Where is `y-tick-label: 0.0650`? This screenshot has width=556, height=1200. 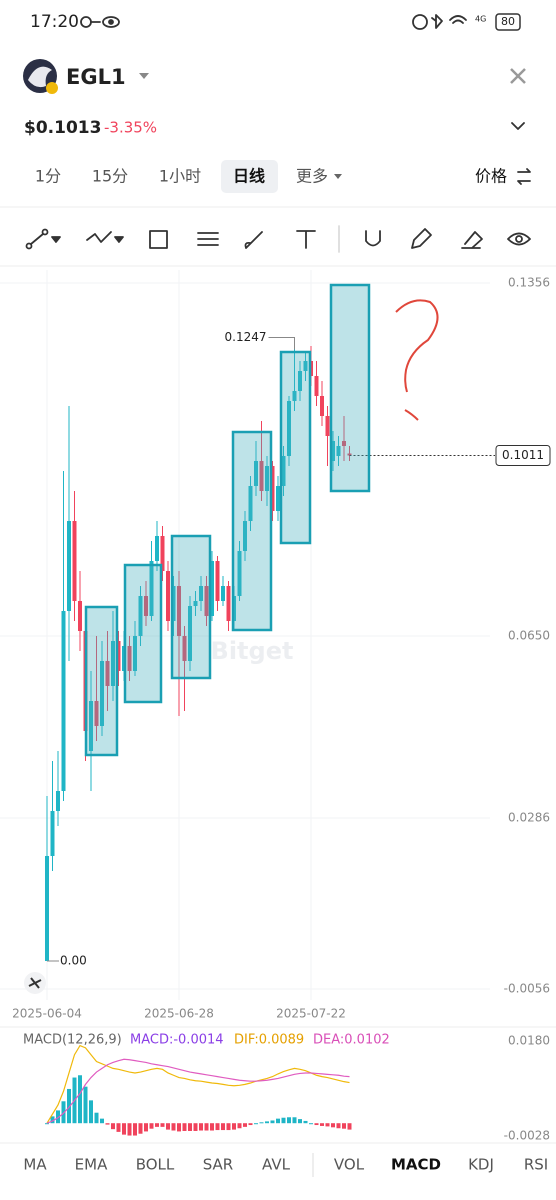
y-tick-label: 0.0650 is located at coordinates (529, 636).